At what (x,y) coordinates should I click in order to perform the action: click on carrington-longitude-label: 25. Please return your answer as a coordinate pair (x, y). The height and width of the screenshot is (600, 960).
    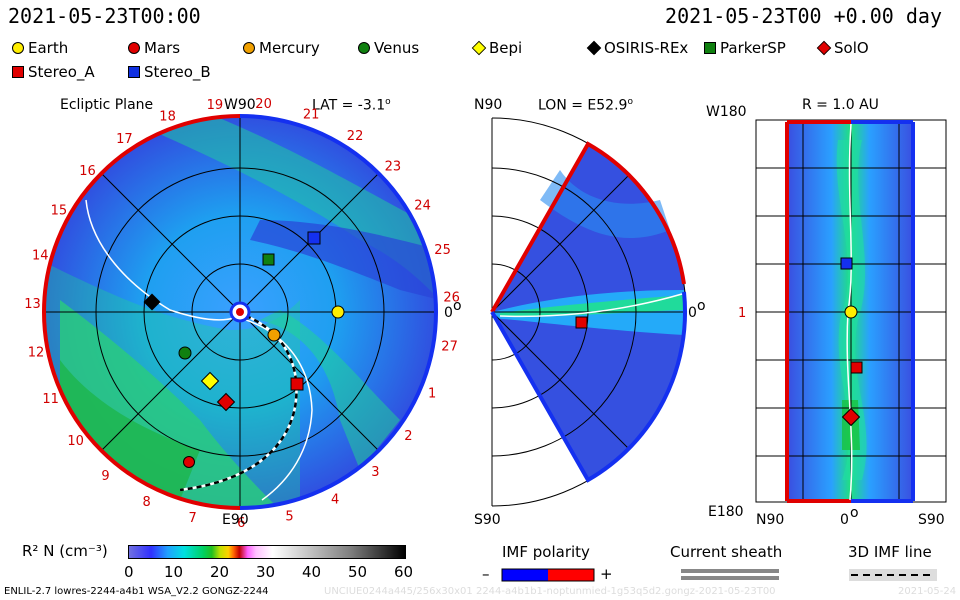
    Looking at the image, I should click on (442, 250).